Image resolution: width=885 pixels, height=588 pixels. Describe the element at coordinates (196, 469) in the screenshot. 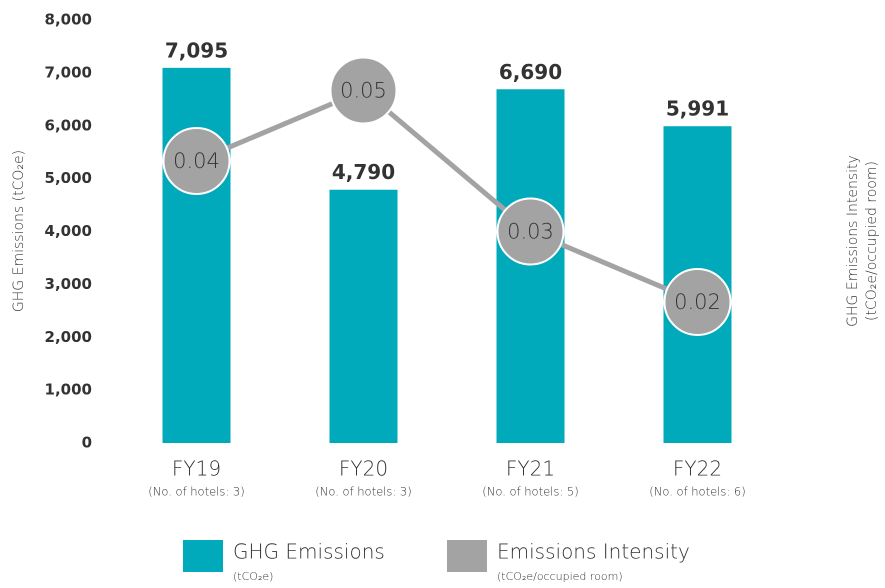

I see `x-tick-label: FY19` at that location.